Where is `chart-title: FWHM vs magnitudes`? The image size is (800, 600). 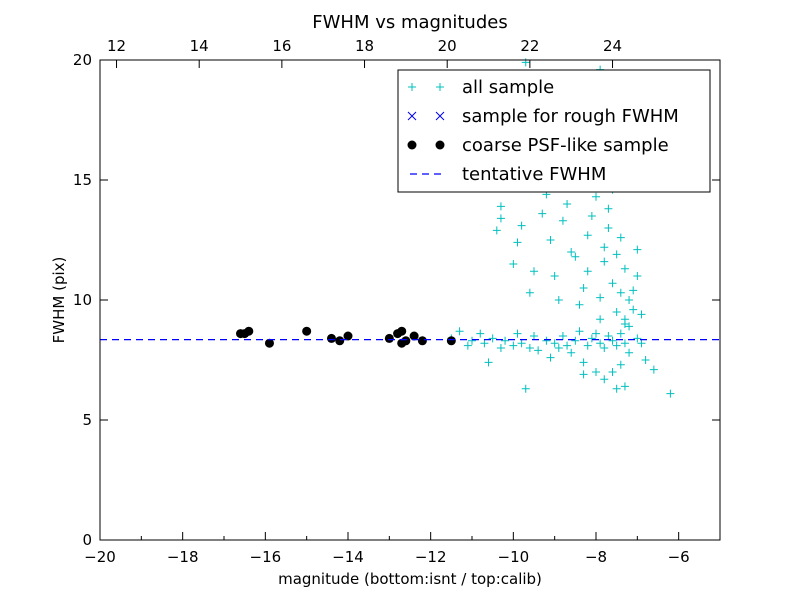 chart-title: FWHM vs magnitudes is located at coordinates (409, 22).